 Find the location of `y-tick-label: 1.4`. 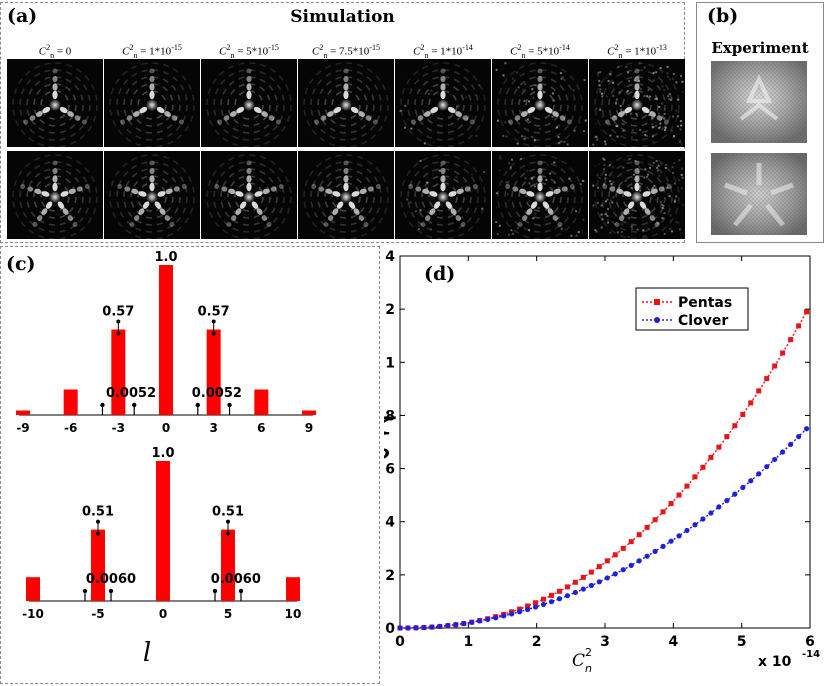

y-tick-label: 1.4 is located at coordinates (389, 257).